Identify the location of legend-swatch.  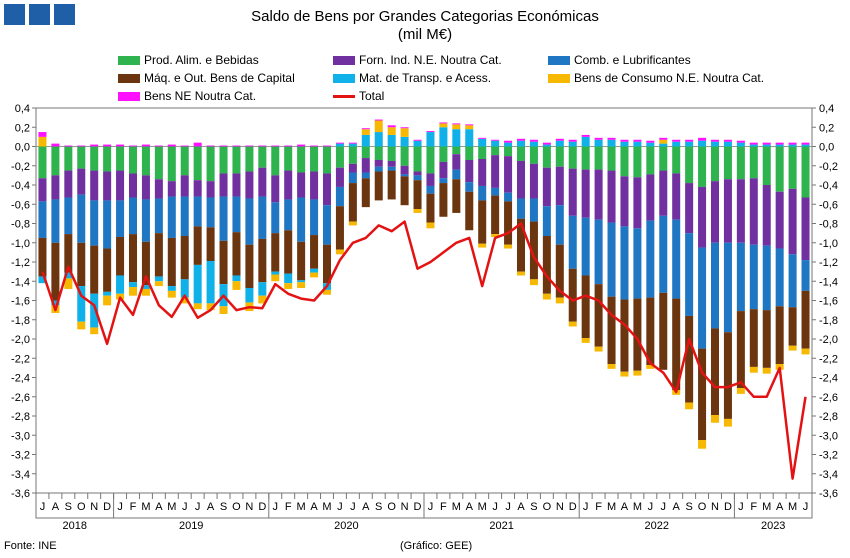
(344, 78).